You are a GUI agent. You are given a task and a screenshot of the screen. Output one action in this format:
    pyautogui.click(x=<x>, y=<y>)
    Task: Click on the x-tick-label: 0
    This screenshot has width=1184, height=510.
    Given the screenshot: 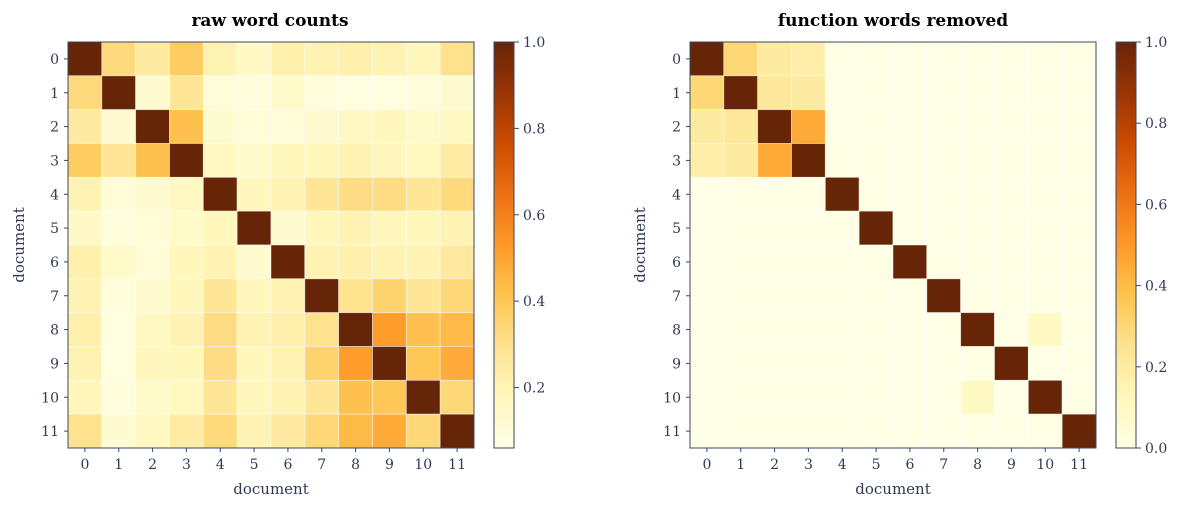 What is the action you would take?
    pyautogui.click(x=706, y=465)
    